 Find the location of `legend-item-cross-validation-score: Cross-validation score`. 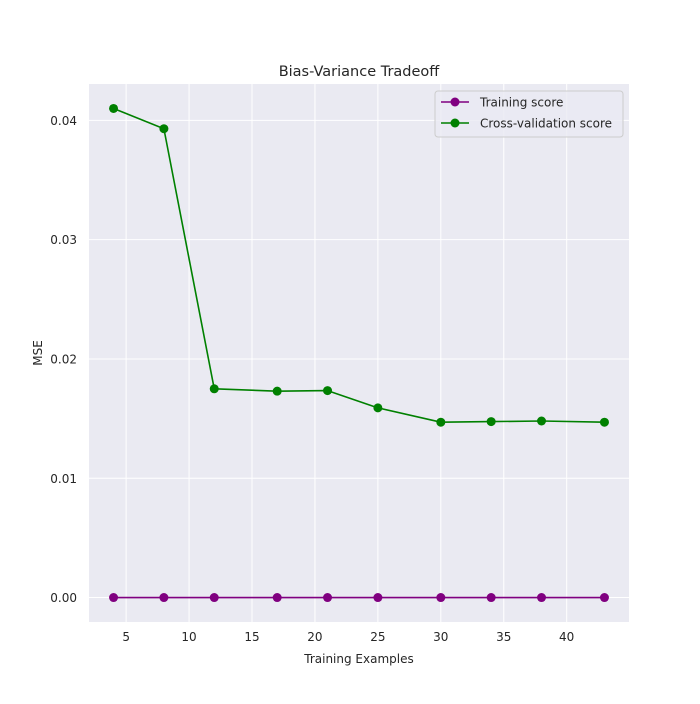

legend-item-cross-validation-score: Cross-validation score is located at coordinates (526, 124).